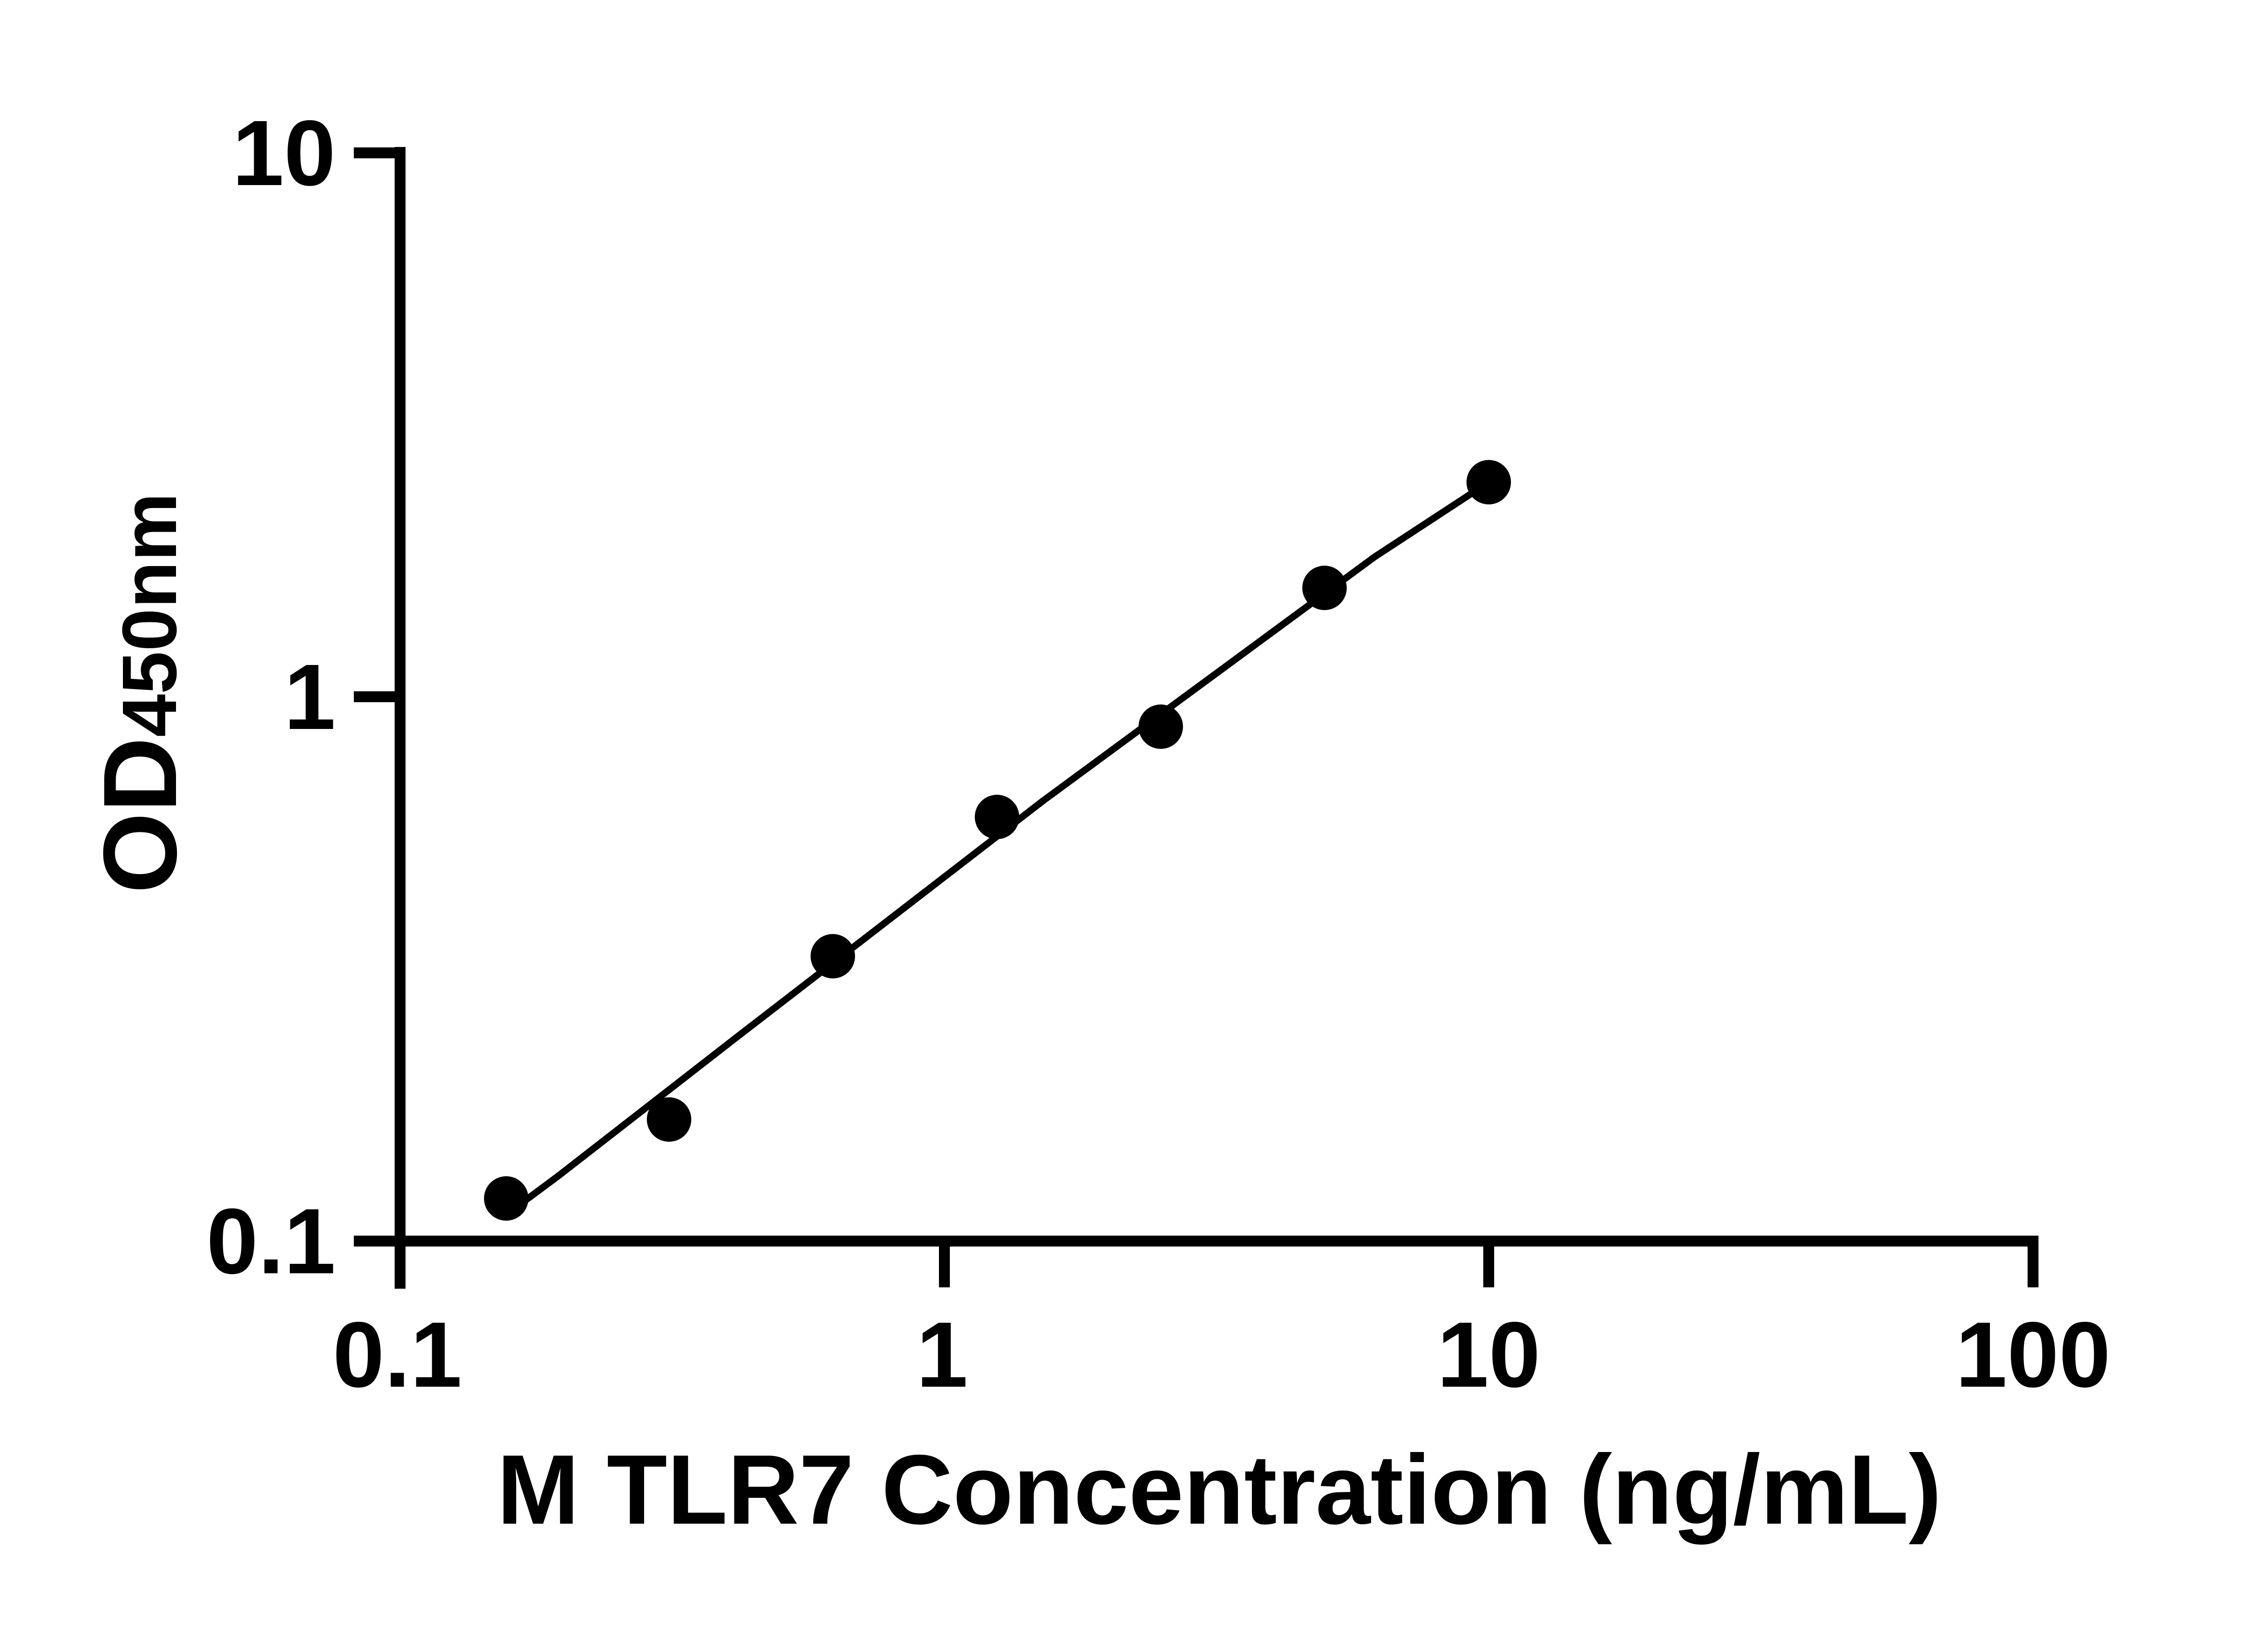 The image size is (2268, 1633). Describe the element at coordinates (2033, 1355) in the screenshot. I see `svg-text: 100` at that location.